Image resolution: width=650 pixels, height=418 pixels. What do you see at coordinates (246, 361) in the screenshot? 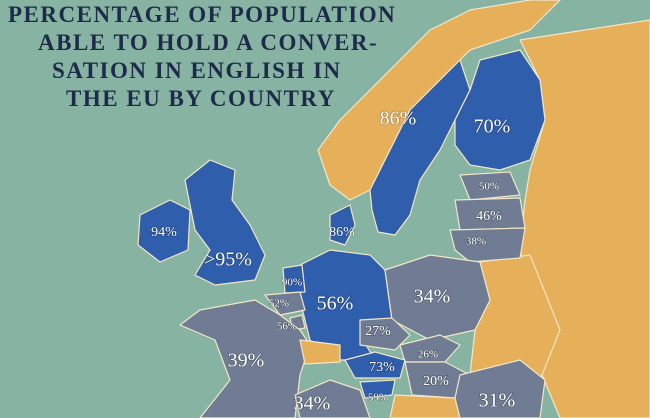
I see `region-label: 39%` at bounding box center [246, 361].